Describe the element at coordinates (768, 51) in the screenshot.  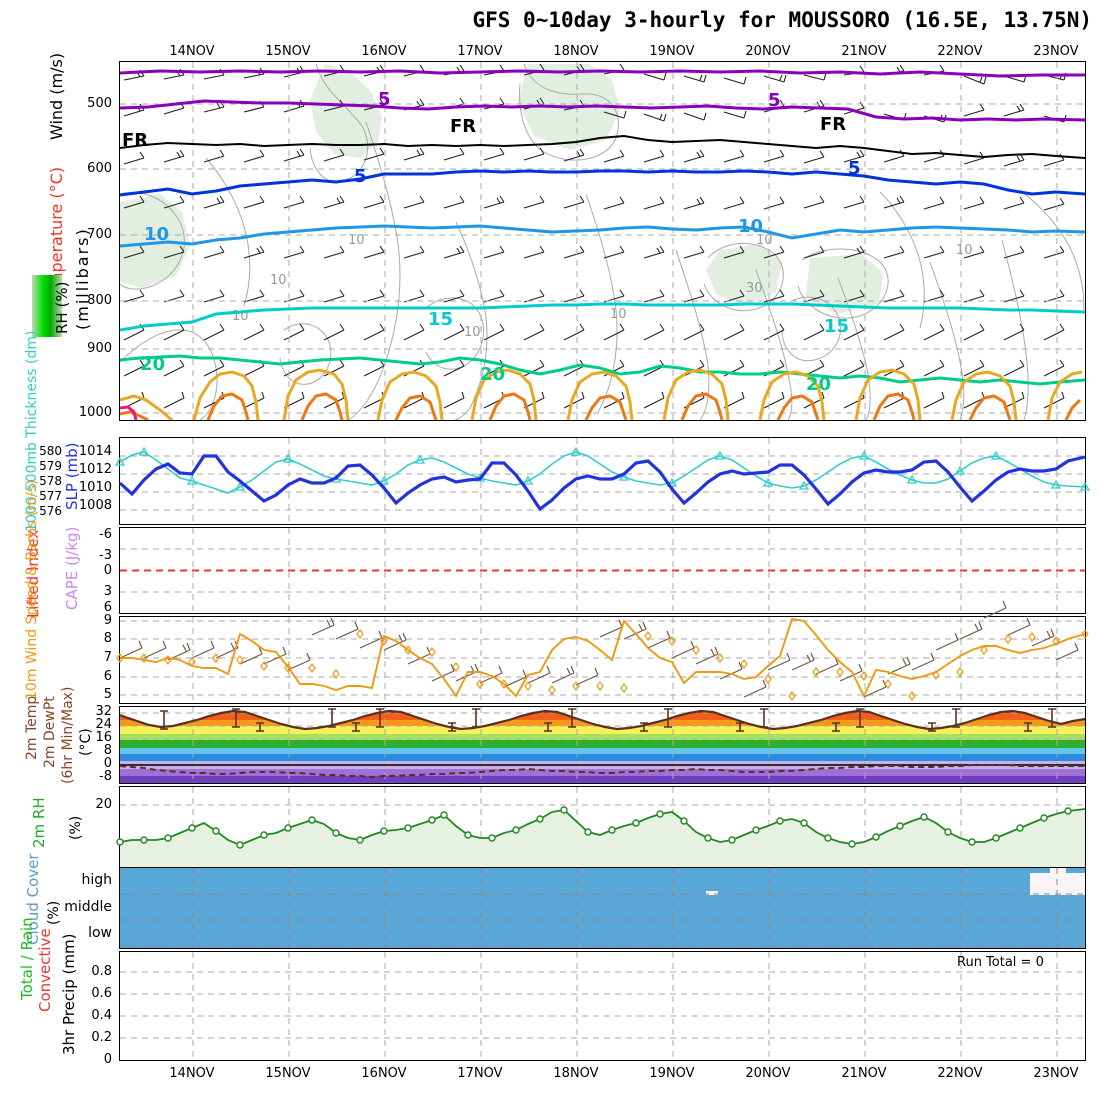
I see `date-top-6: 20NOV` at that location.